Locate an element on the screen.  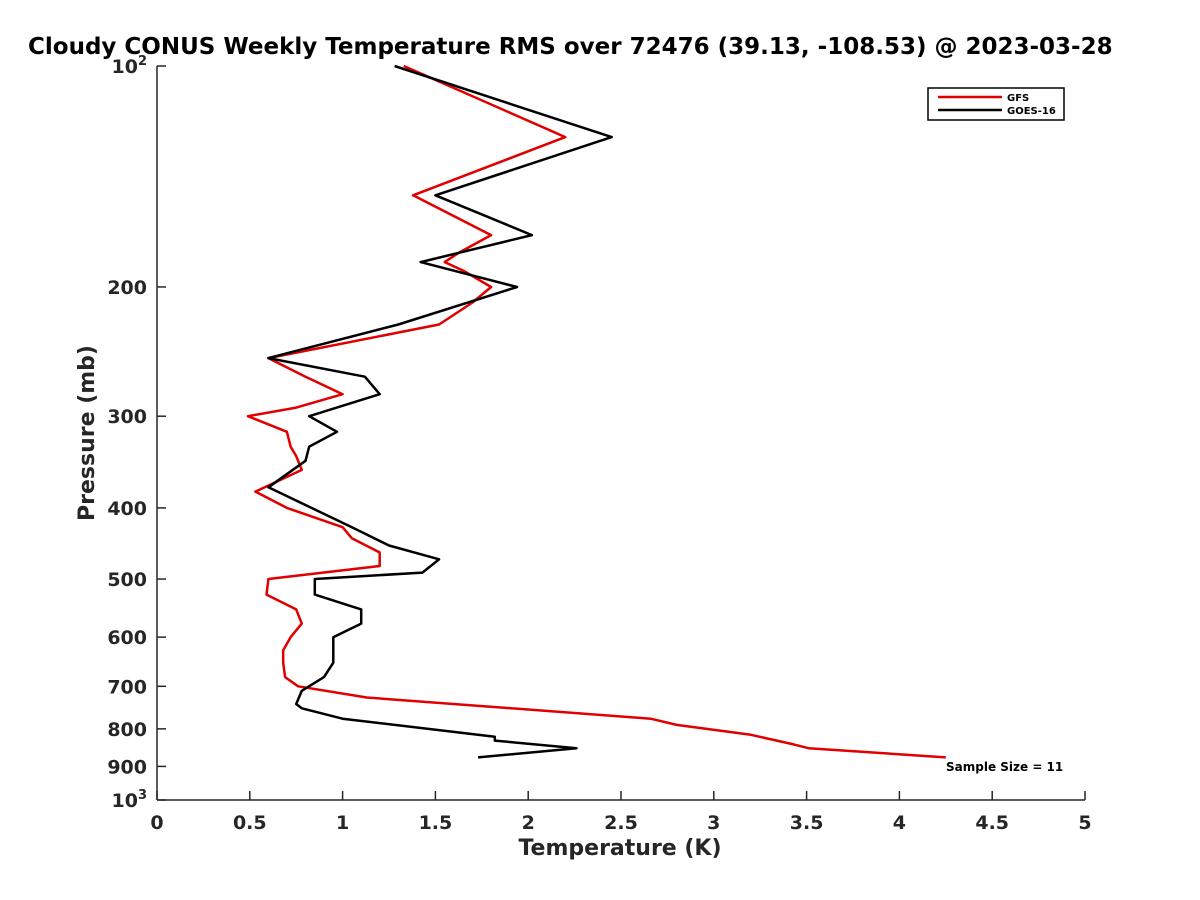
y-tick-label: 900 is located at coordinates (127, 767).